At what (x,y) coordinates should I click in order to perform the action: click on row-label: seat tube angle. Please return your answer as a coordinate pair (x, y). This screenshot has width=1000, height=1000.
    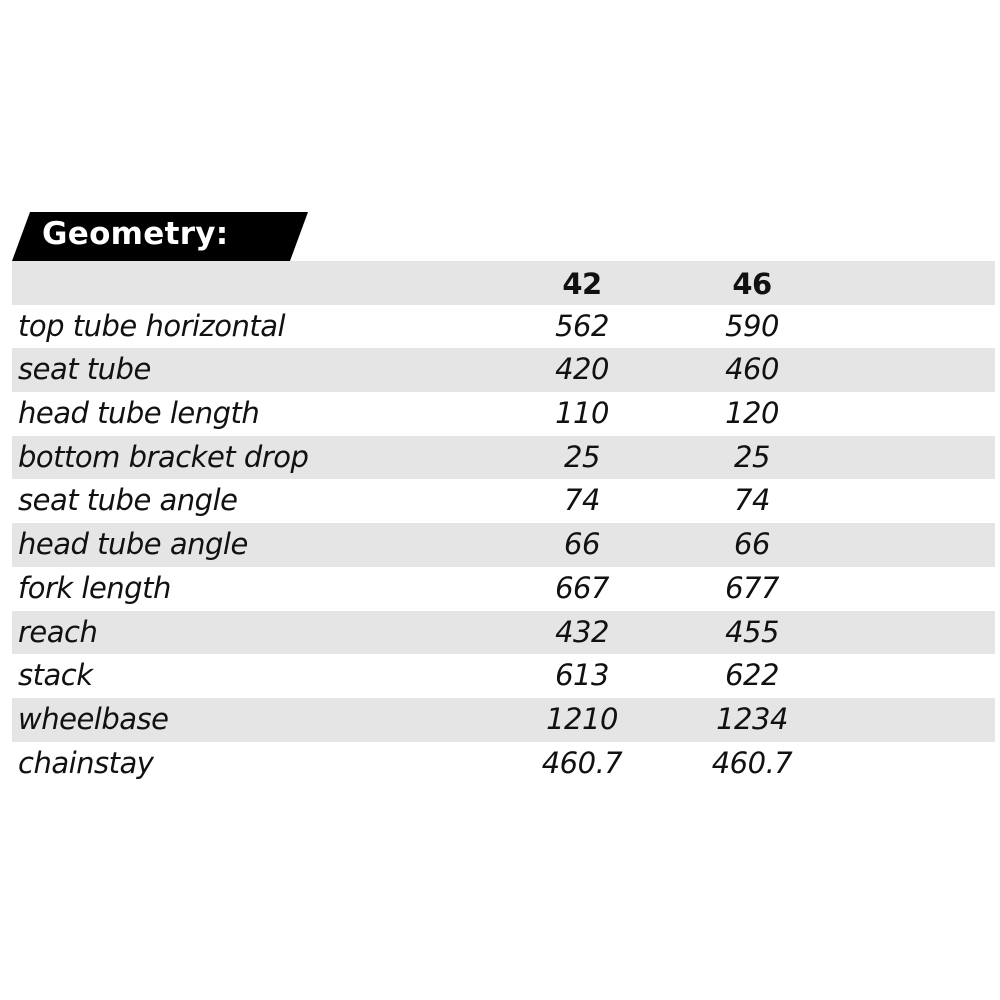
    Looking at the image, I should click on (128, 500).